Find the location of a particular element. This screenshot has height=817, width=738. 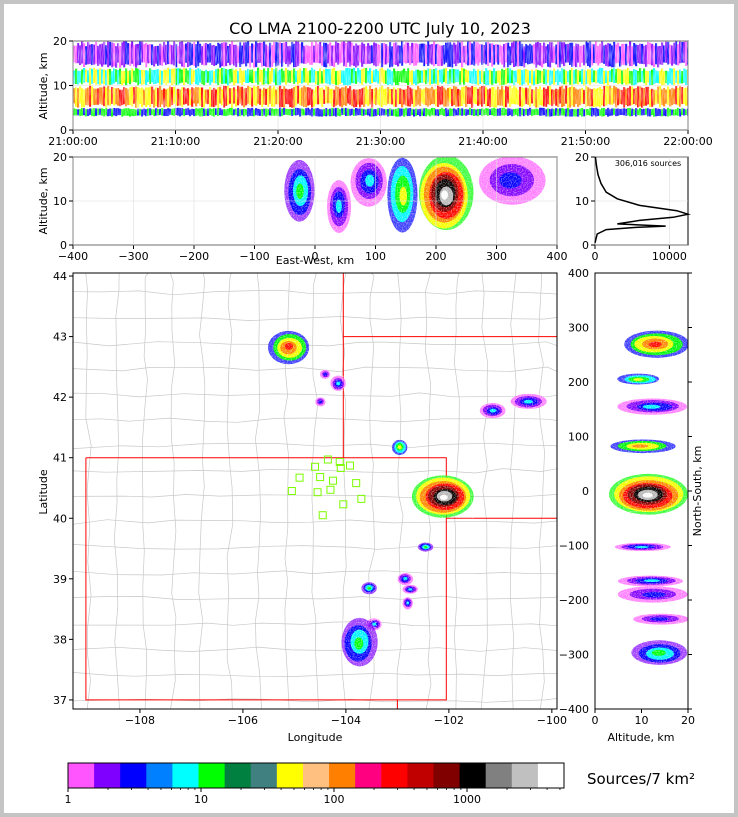

x-tick-label: −104 is located at coordinates (346, 720).